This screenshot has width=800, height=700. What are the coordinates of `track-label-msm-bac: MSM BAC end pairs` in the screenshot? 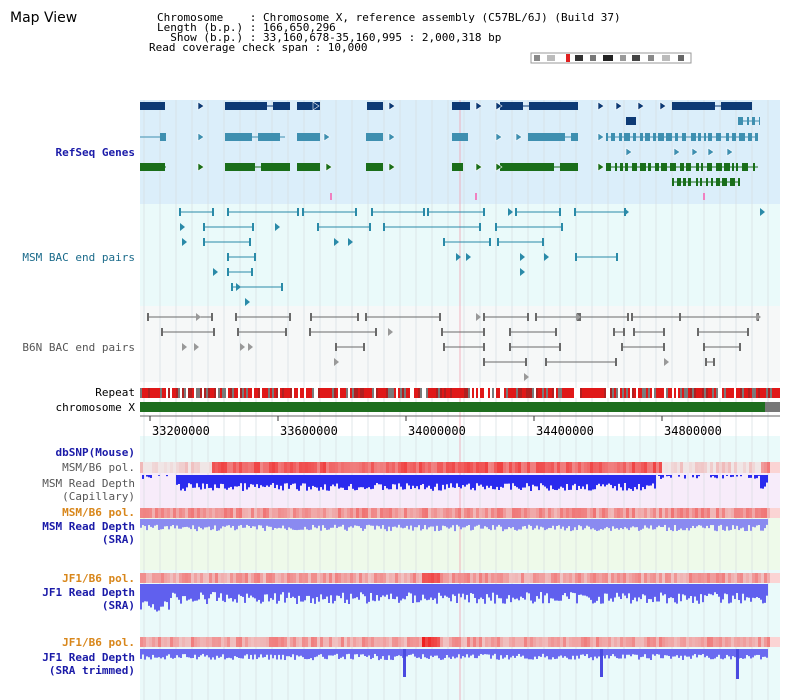 It's located at (78, 257).